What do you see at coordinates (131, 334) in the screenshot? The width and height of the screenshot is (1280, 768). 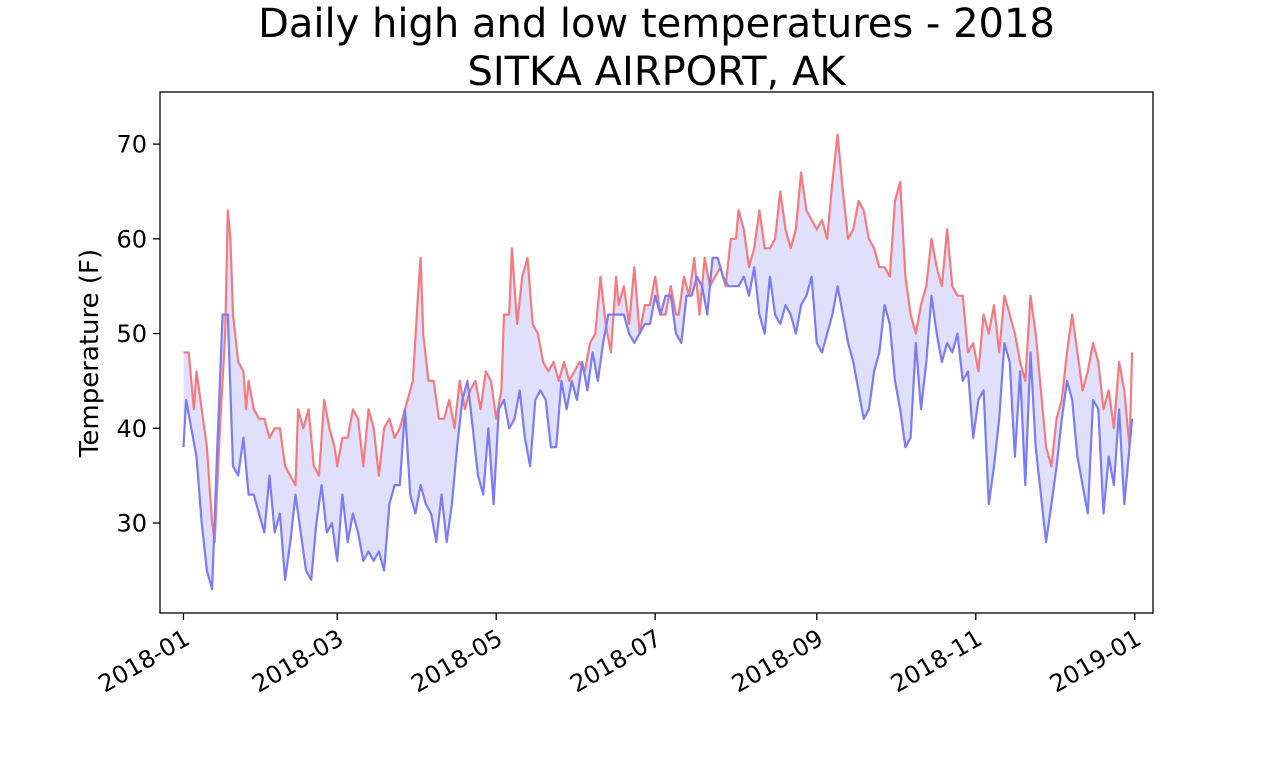 I see `y-tick-label: 50` at bounding box center [131, 334].